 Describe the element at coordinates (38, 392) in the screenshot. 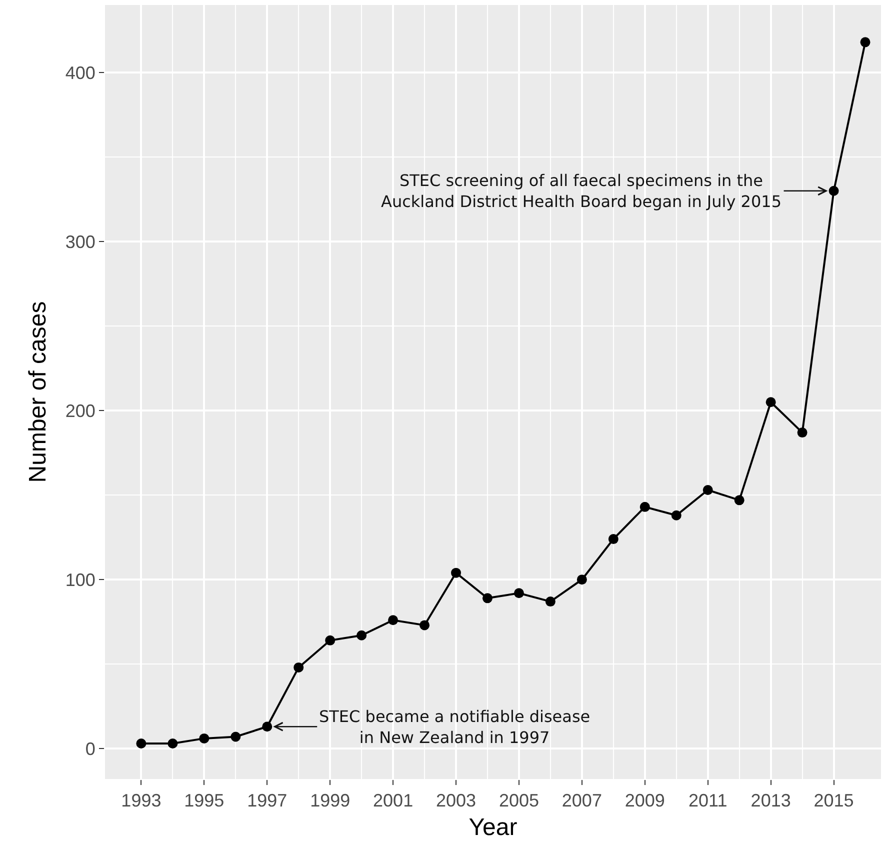

I see `y-axis-title: Number of cases` at that location.